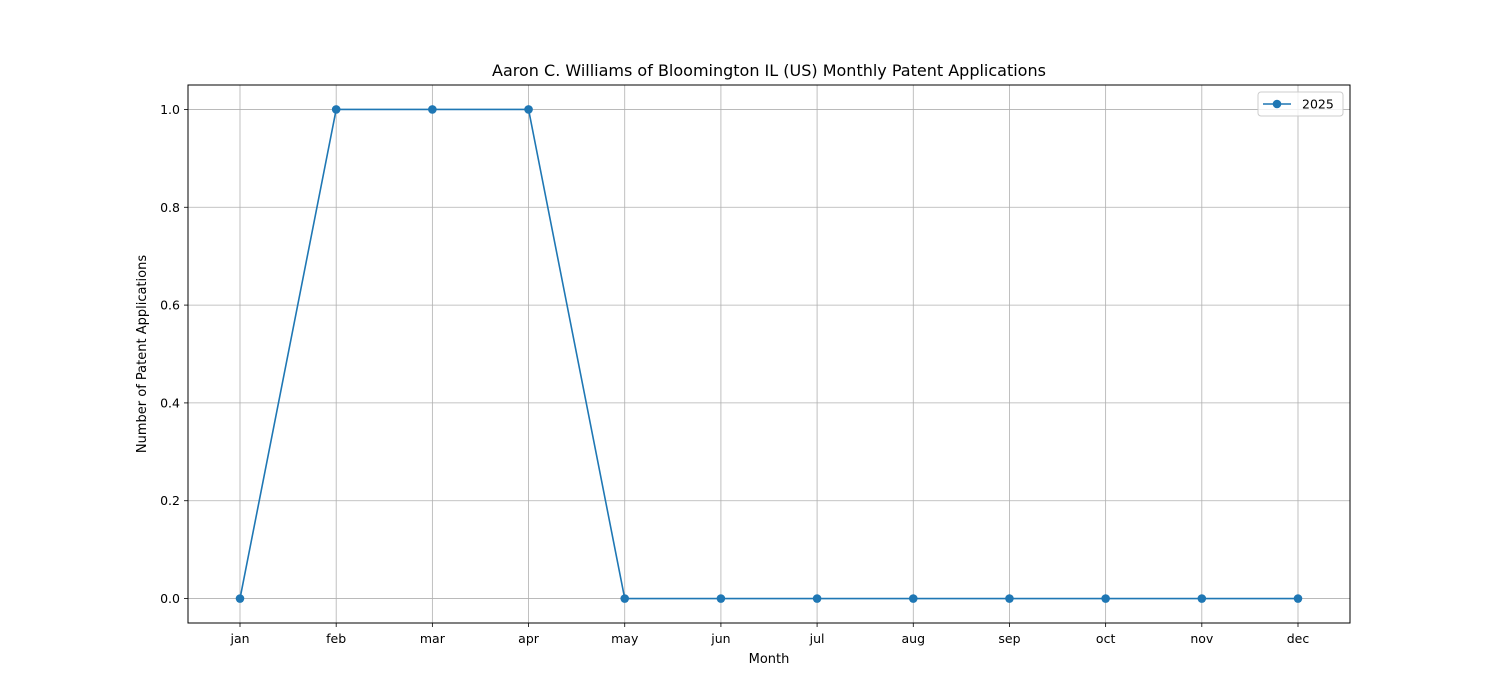  I want to click on legend: 2025, so click(1300, 104).